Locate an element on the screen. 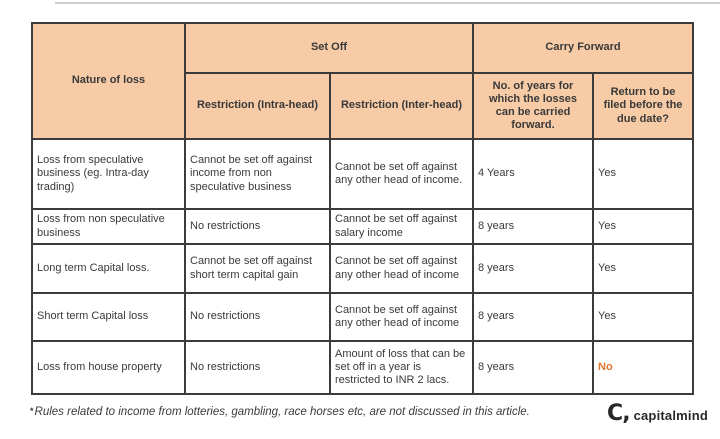 The image size is (720, 439). header-restriction-inter-head: Restriction (Inter-head) is located at coordinates (401, 106).